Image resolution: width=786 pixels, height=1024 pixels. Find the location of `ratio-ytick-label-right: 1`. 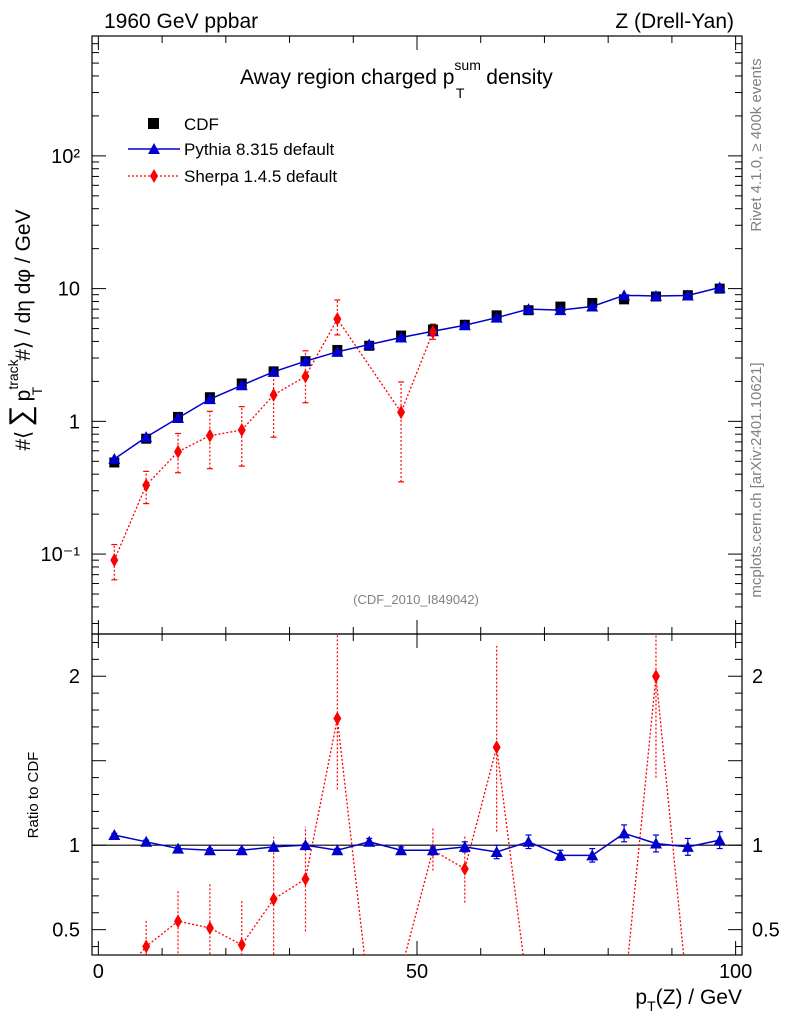

ratio-ytick-label-right: 1 is located at coordinates (757, 846).